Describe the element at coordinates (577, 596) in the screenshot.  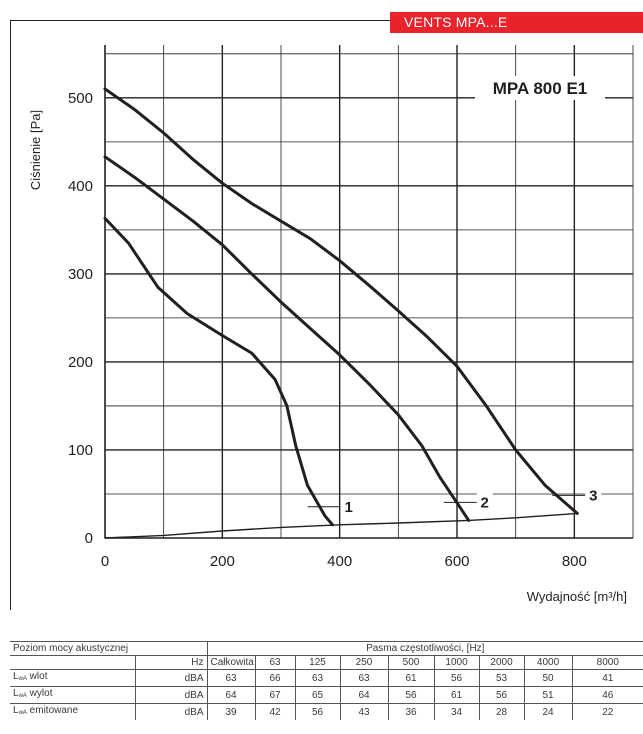
I see `x-axis-title: Wydajność [m³/h]` at that location.